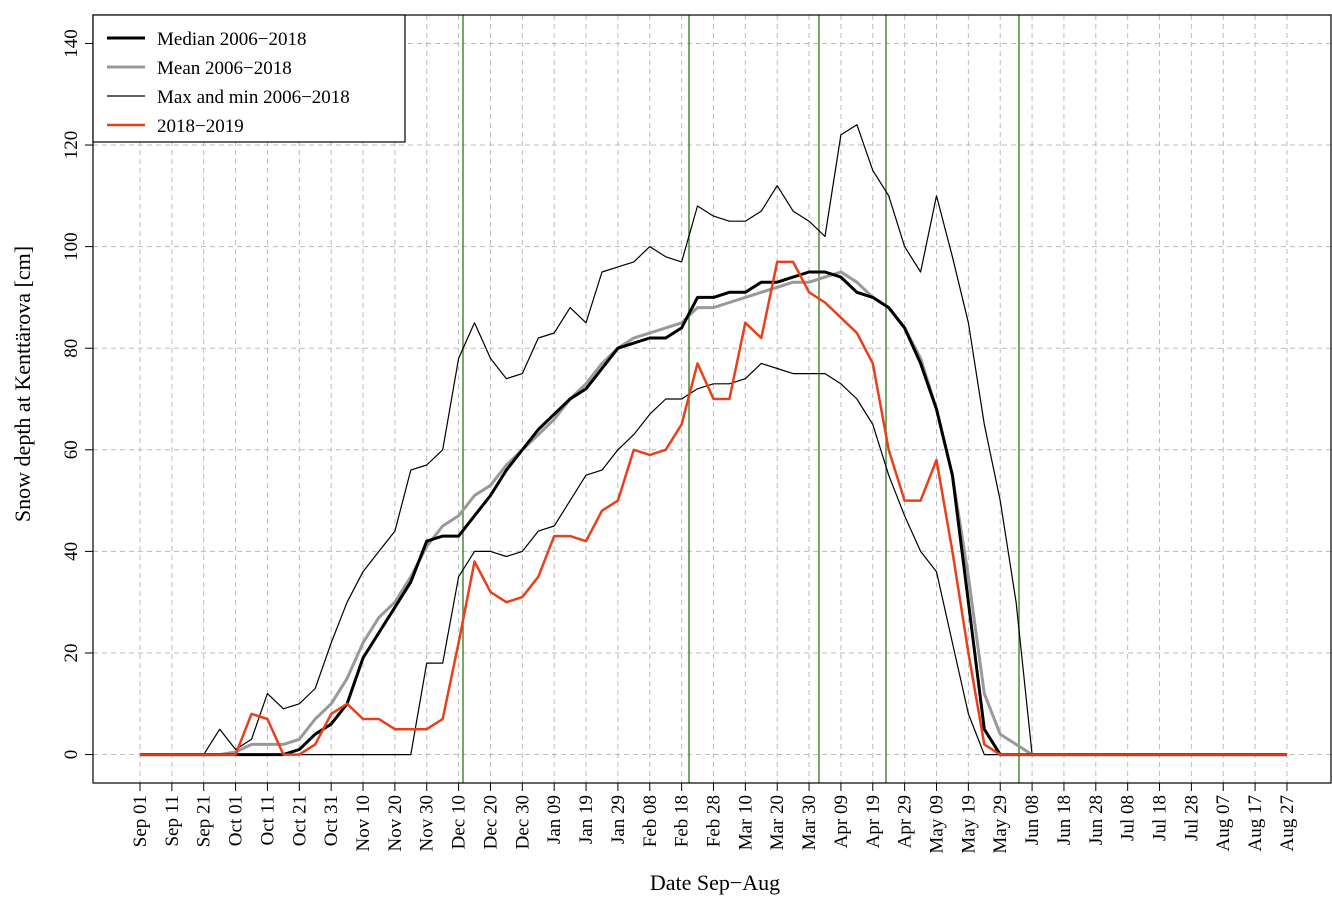 Image resolution: width=1332 pixels, height=897 pixels. Describe the element at coordinates (809, 822) in the screenshot. I see `x-tick-label: Mar 30` at that location.